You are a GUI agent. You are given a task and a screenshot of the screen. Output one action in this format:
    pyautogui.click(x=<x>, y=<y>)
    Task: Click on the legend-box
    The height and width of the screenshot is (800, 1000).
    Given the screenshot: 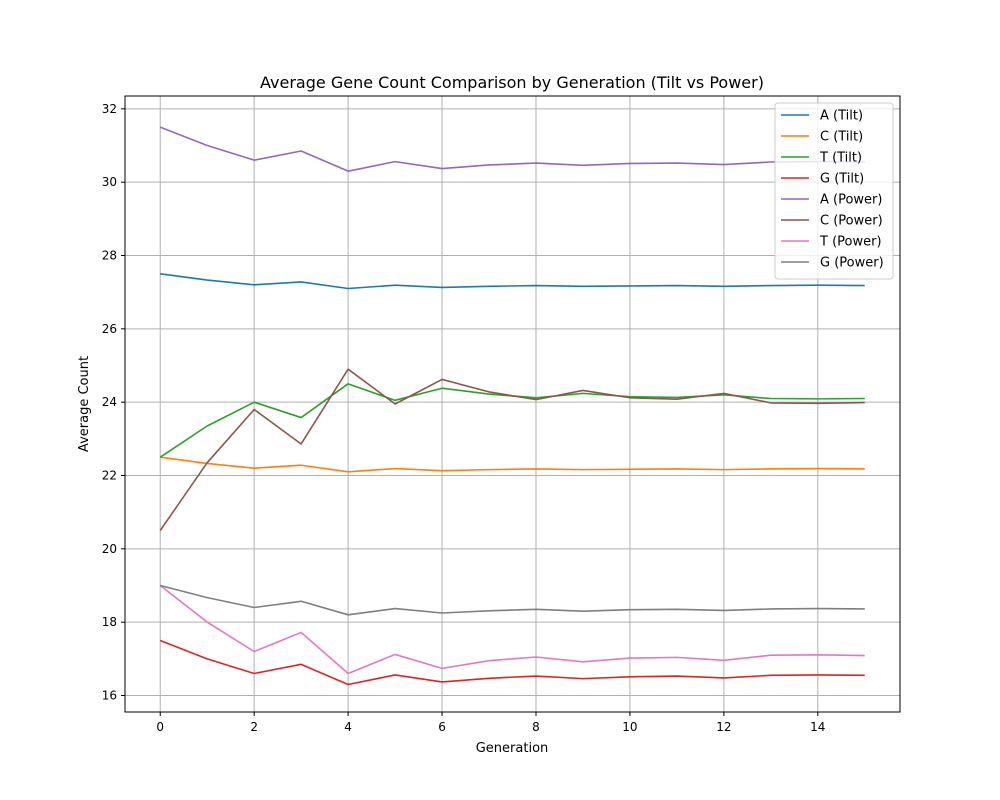 What is the action you would take?
    pyautogui.click(x=834, y=191)
    